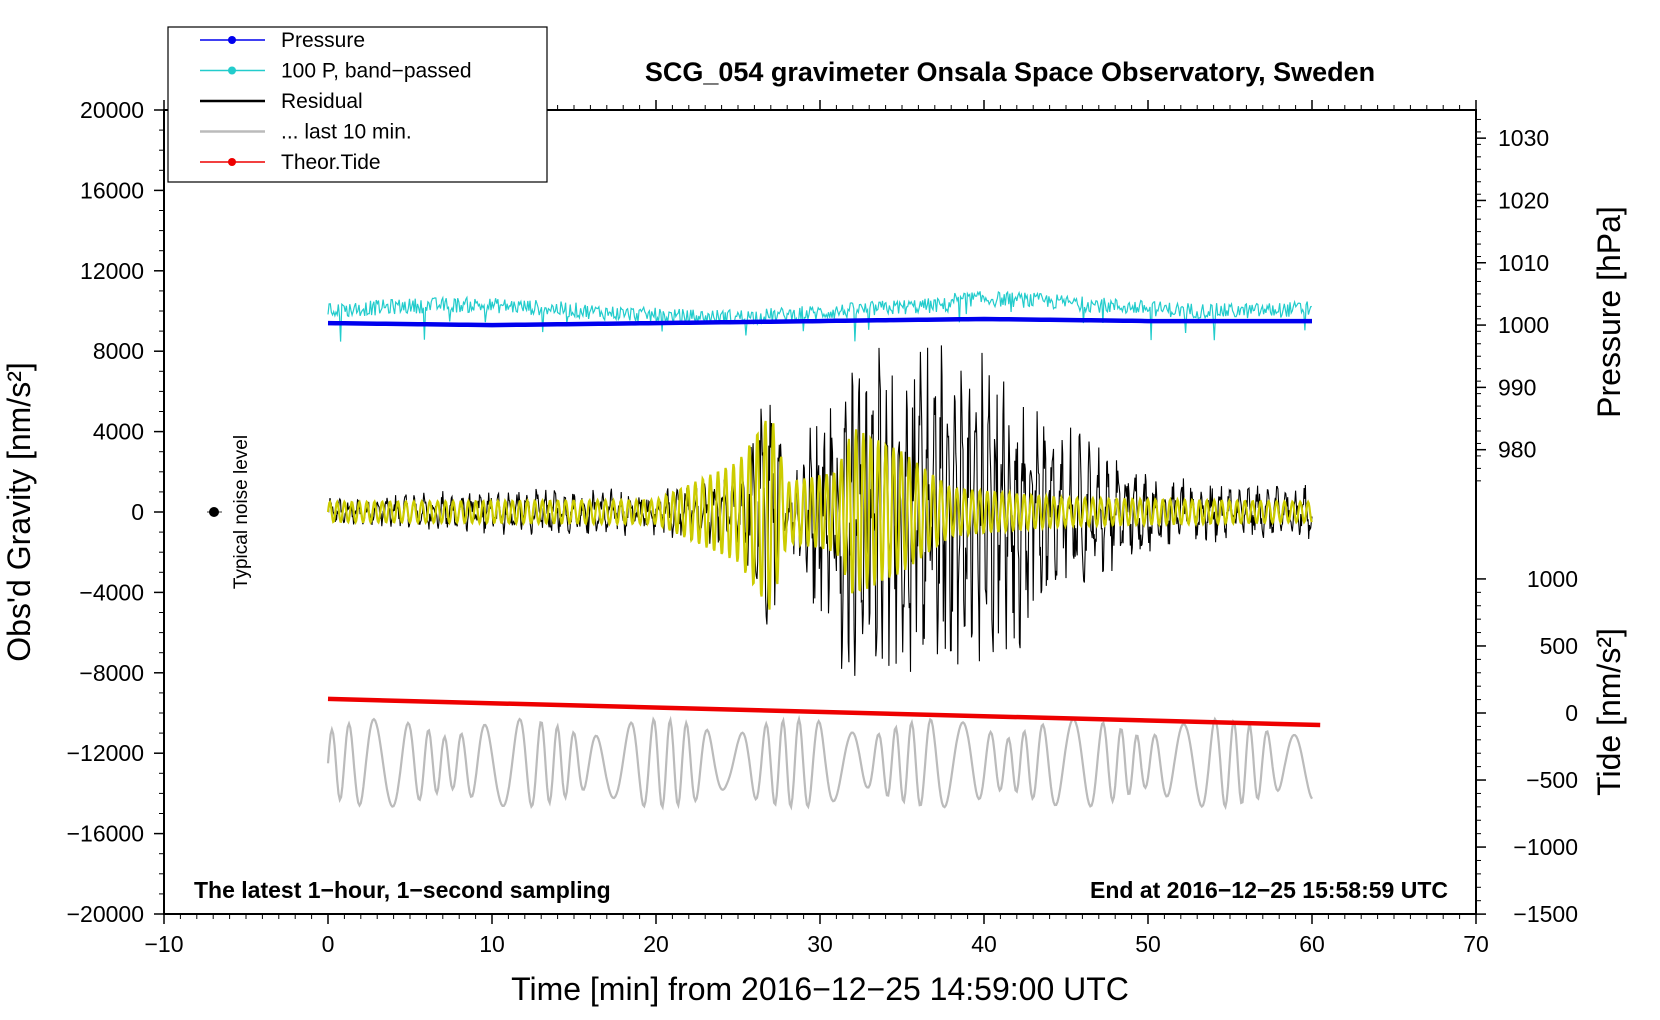  What do you see at coordinates (1517, 450) in the screenshot?
I see `pressure-tick-label: 980` at bounding box center [1517, 450].